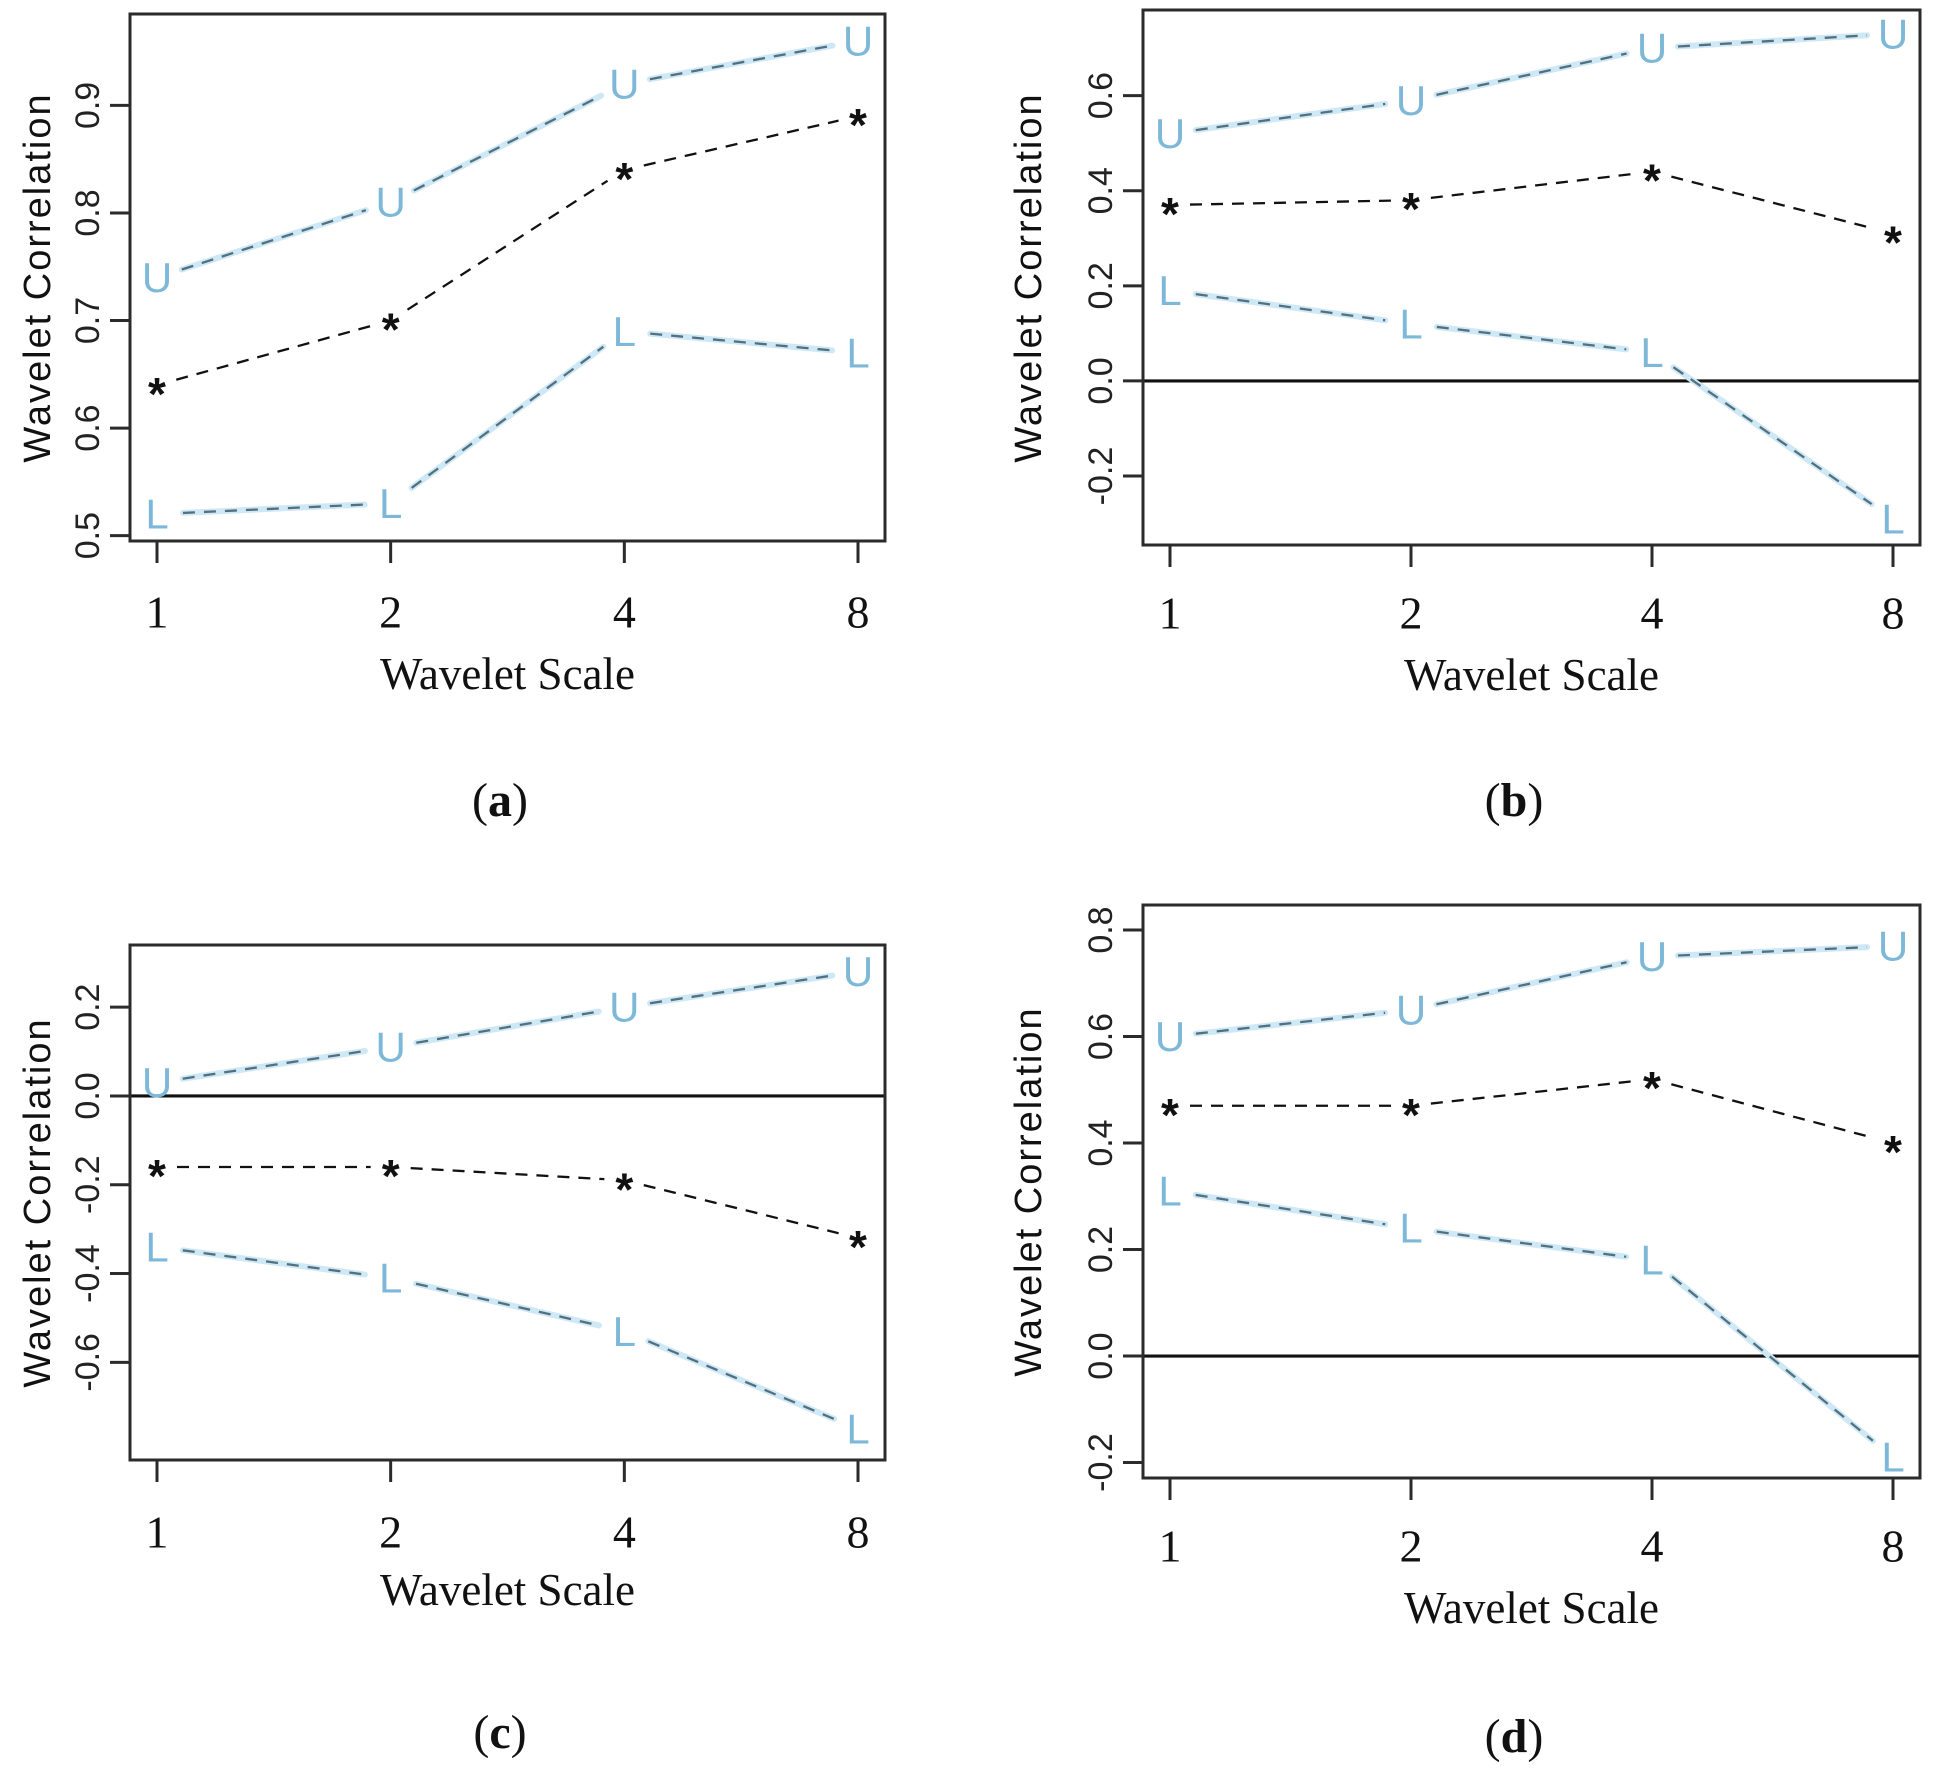 The width and height of the screenshot is (1938, 1768). I want to click on y-tick-label: 0.2, so click(88, 1007).